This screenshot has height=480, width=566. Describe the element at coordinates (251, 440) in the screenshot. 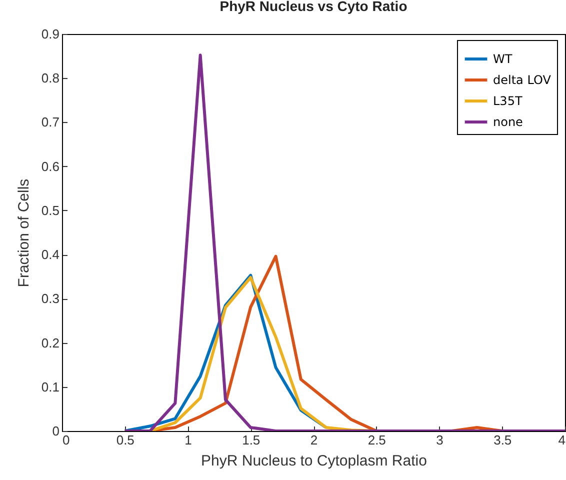

I see `x-tick-label: 1.5` at that location.